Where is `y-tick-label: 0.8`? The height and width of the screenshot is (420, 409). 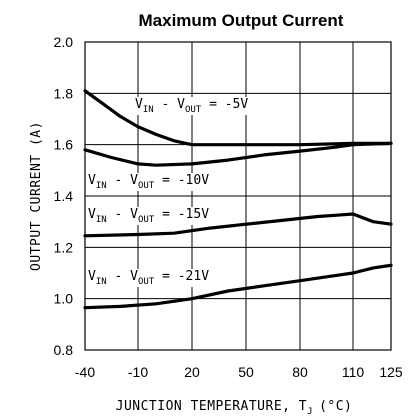 y-tick-label: 0.8 is located at coordinates (64, 350).